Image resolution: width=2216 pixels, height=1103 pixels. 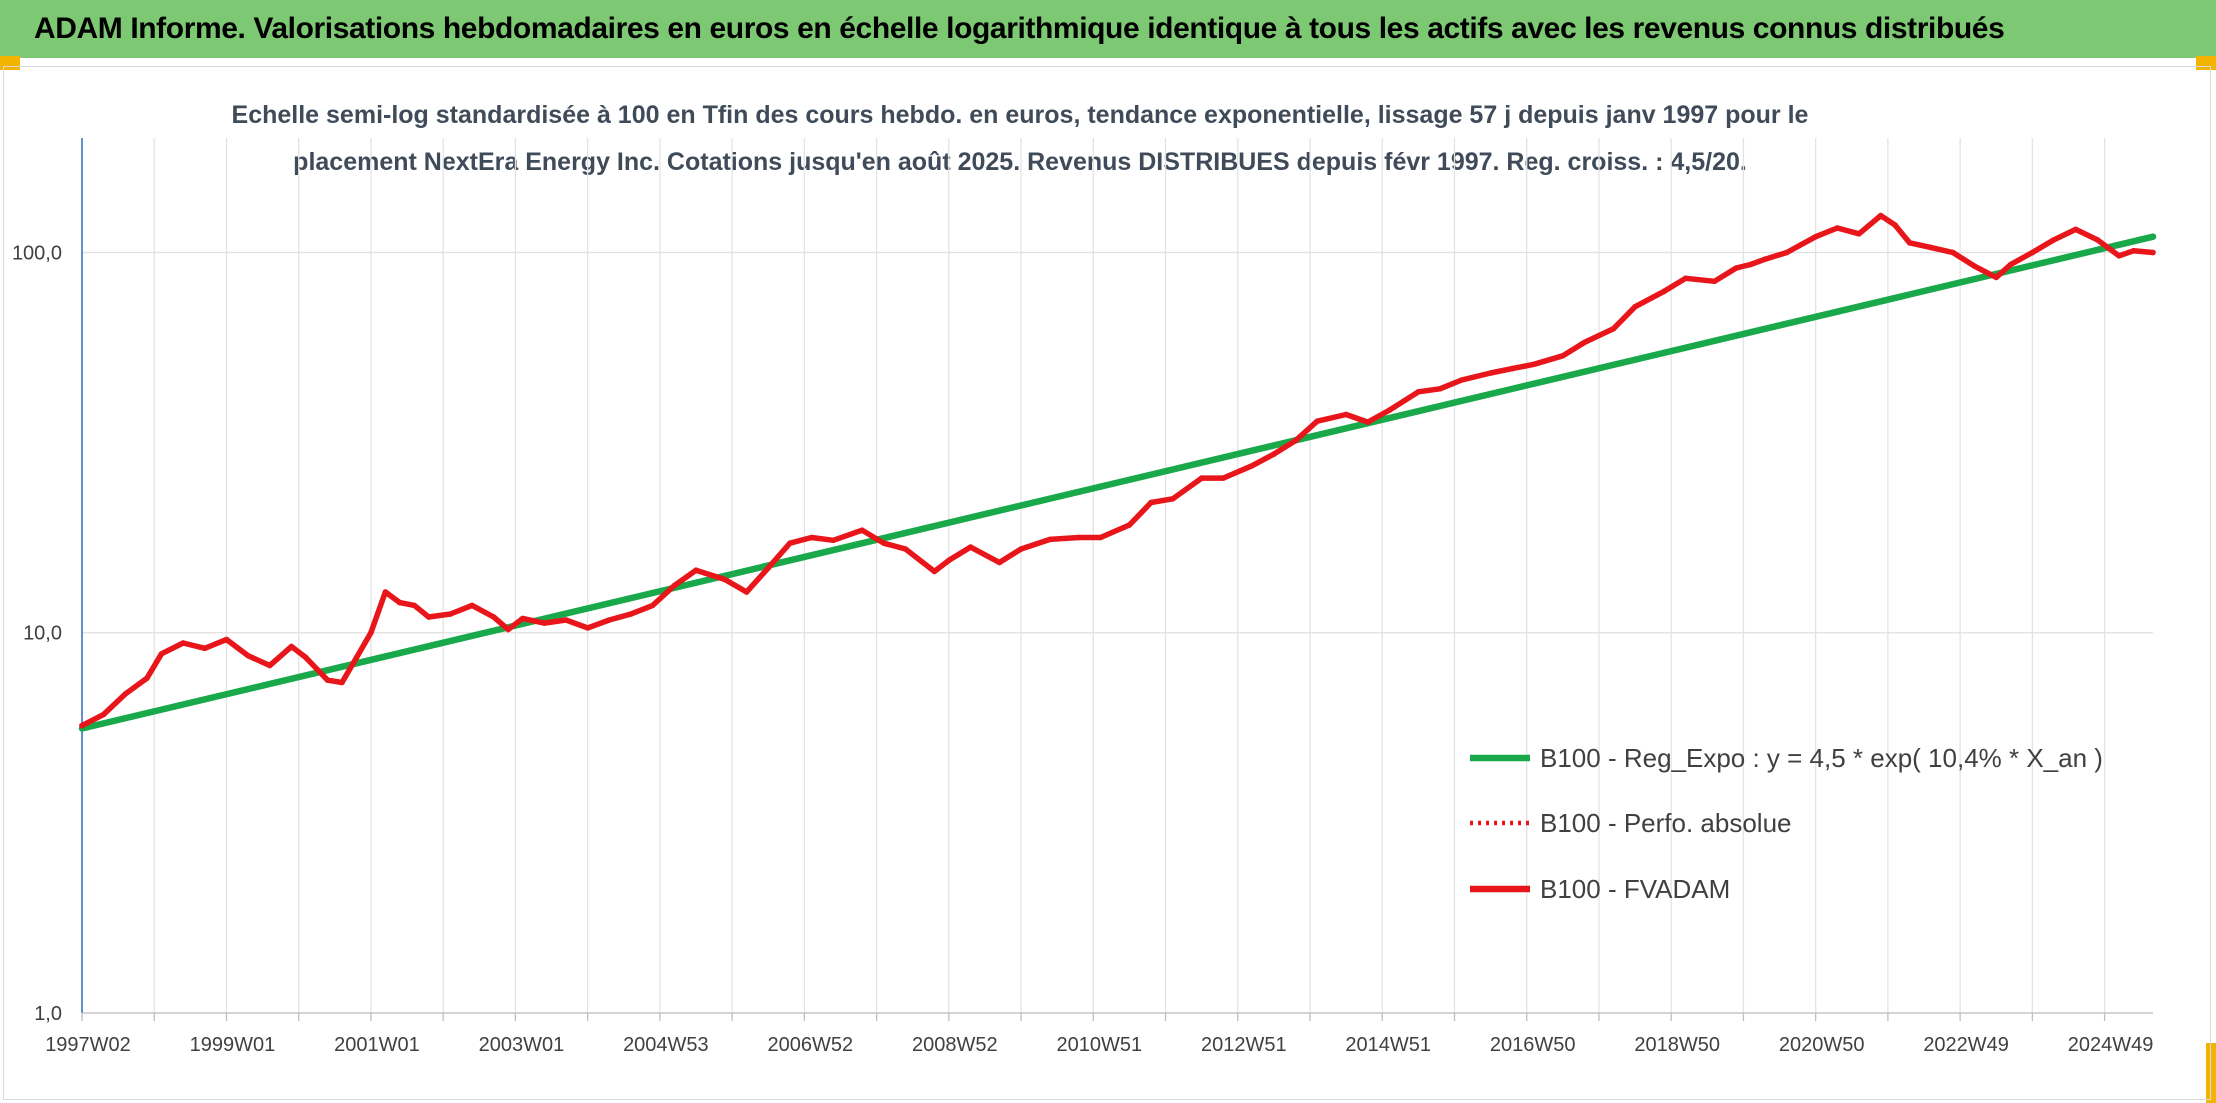 What do you see at coordinates (666, 1045) in the screenshot?
I see `x-tick-label: 2004W53` at bounding box center [666, 1045].